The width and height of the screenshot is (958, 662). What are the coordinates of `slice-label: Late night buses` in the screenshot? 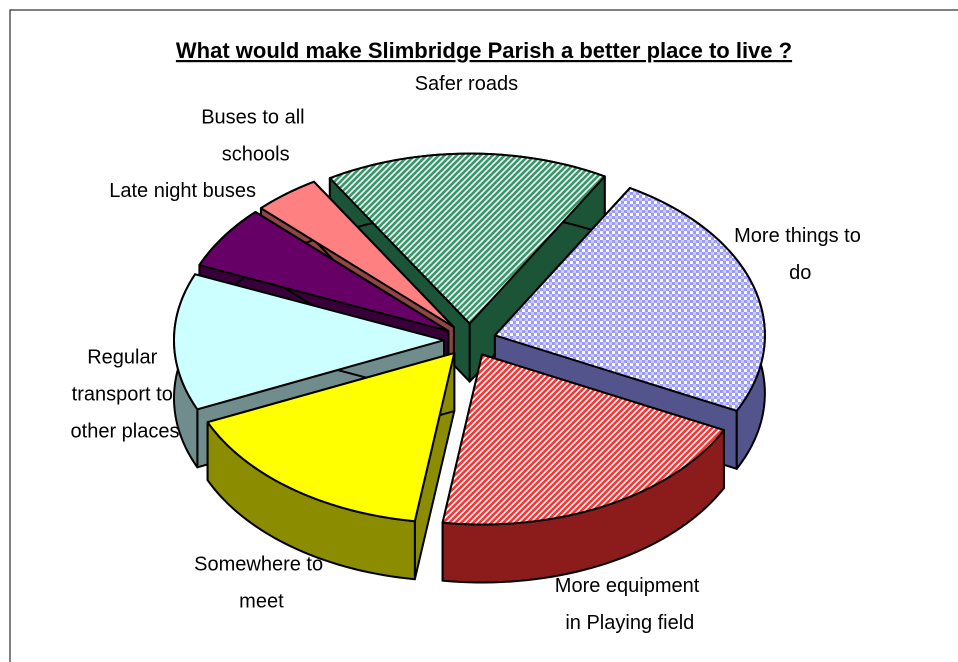 It's located at (182, 191).